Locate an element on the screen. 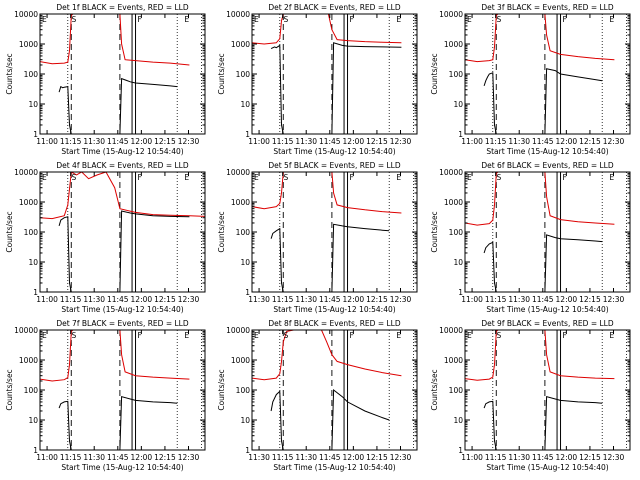 This screenshot has height=480, width=640. chart-title: Det 3f BLACK = Events, RED = LLD is located at coordinates (547, 7).